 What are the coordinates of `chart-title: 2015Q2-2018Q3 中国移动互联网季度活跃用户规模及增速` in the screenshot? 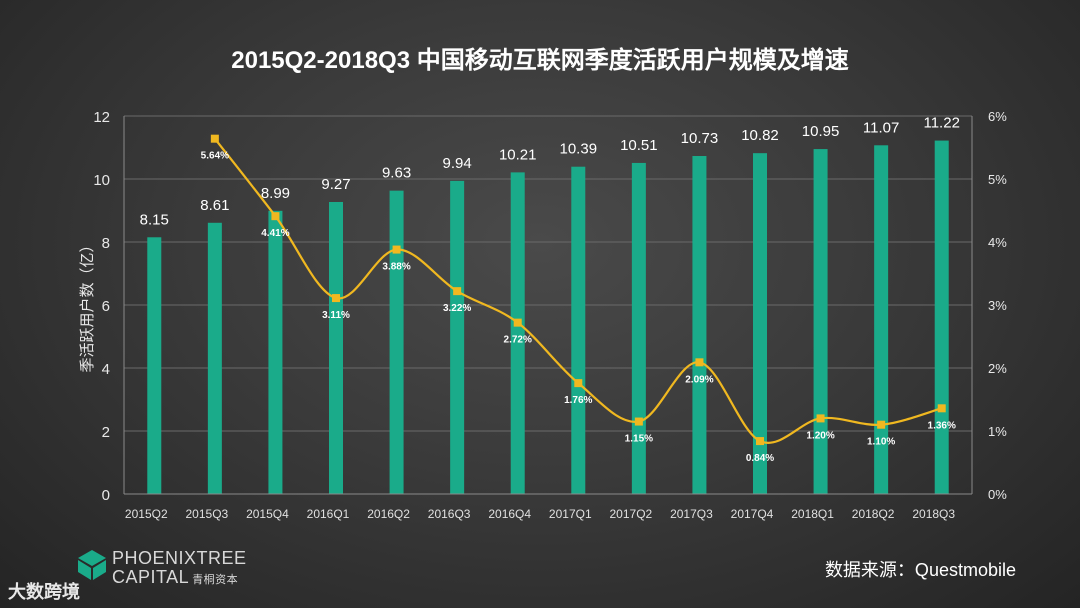 It's located at (540, 60).